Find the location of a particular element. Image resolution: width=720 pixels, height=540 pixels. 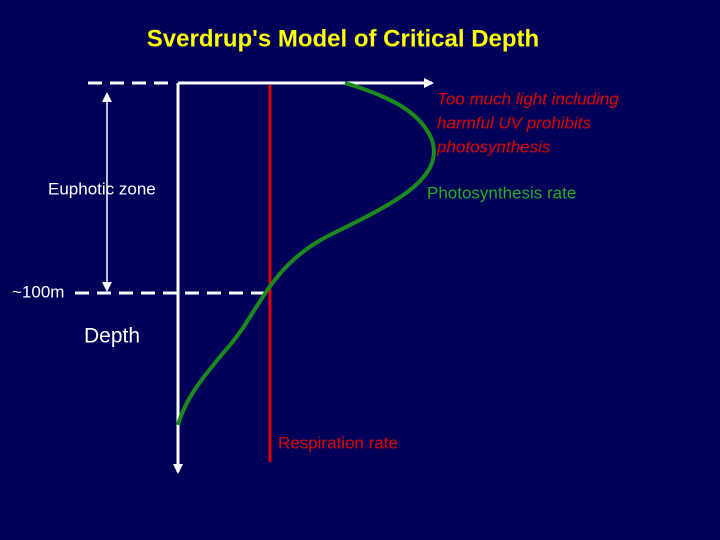

euphotic-label: Euphotic zone is located at coordinates (102, 188).